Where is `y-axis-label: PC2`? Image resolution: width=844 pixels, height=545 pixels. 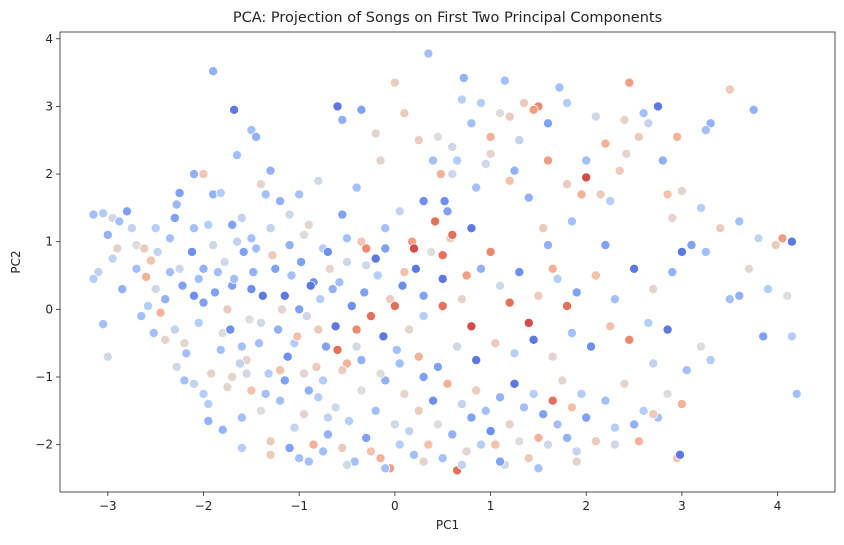
y-axis-label: PC2 is located at coordinates (16, 261).